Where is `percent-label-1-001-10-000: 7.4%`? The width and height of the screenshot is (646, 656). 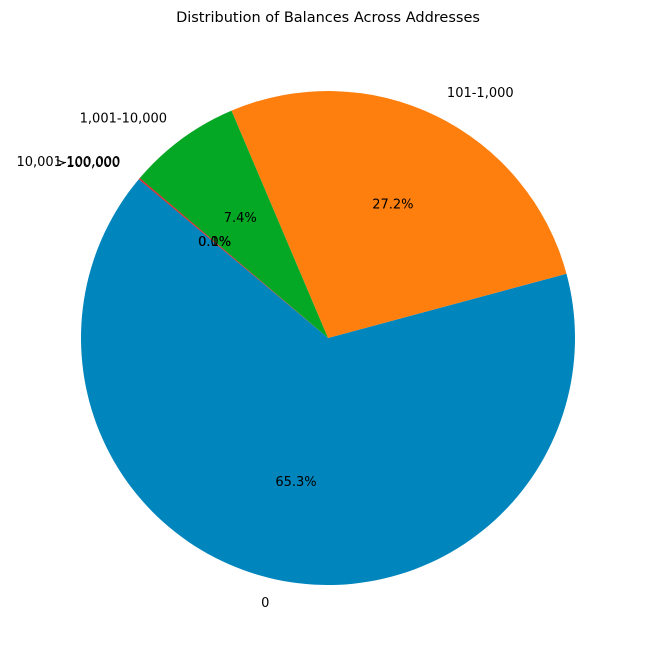 percent-label-1-001-10-000: 7.4% is located at coordinates (240, 218).